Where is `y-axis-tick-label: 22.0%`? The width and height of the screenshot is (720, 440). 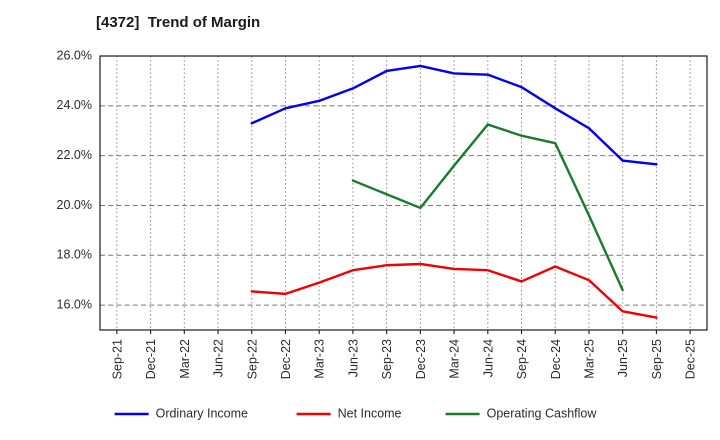
y-axis-tick-label: 22.0% is located at coordinates (74, 155).